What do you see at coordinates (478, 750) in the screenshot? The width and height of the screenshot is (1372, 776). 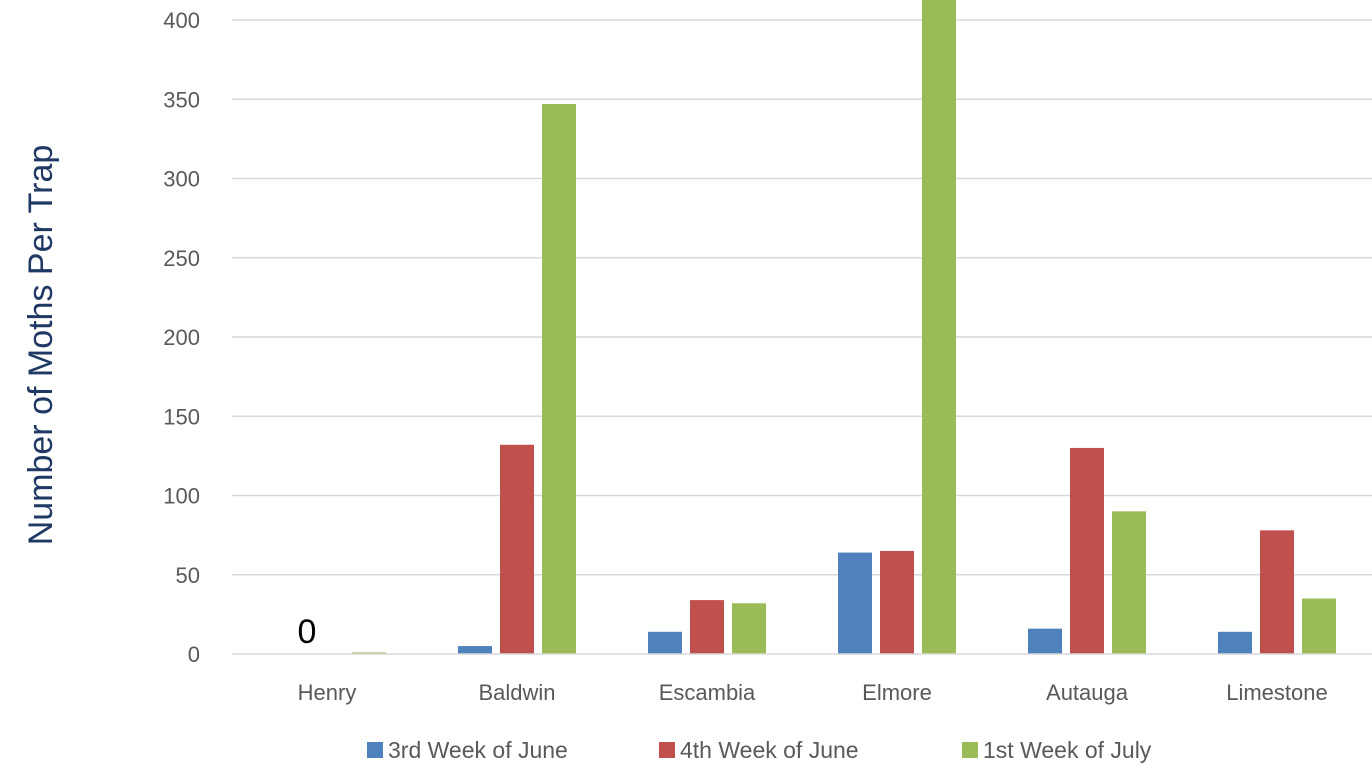 I see `legend-label: 3rd Week of June` at bounding box center [478, 750].